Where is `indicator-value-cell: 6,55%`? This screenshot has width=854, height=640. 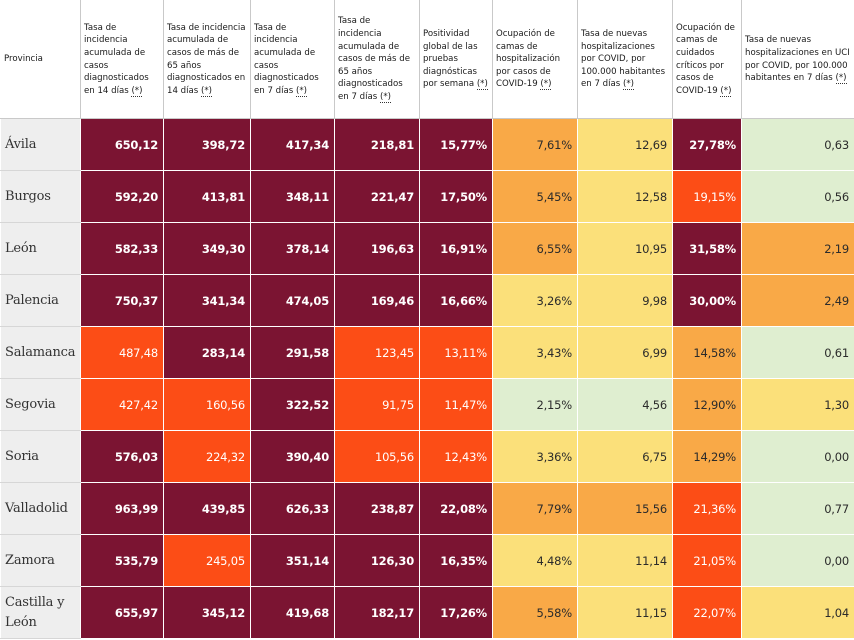
indicator-value-cell: 6,55% is located at coordinates (535, 248).